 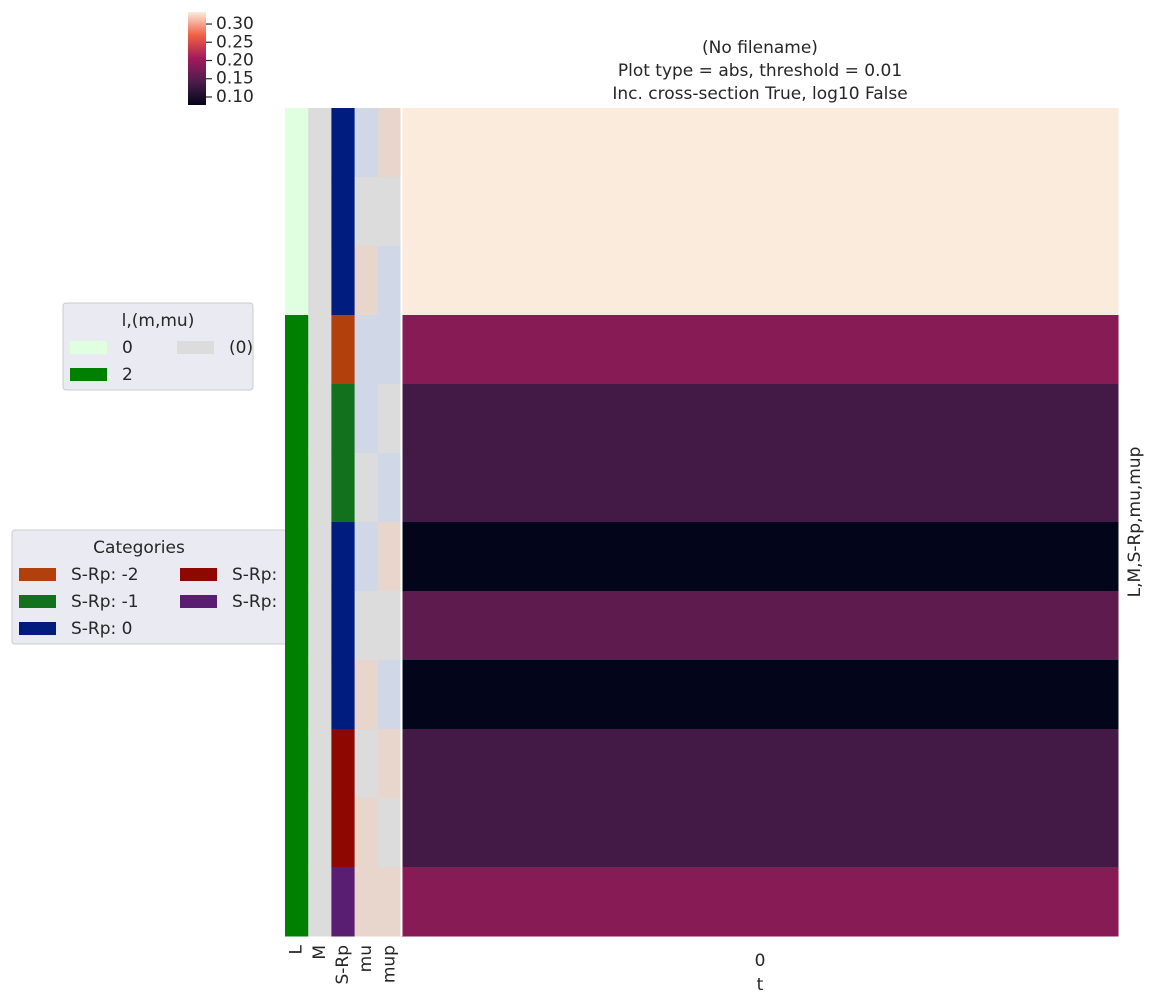 I want to click on legend-title: Categories, so click(x=139, y=548).